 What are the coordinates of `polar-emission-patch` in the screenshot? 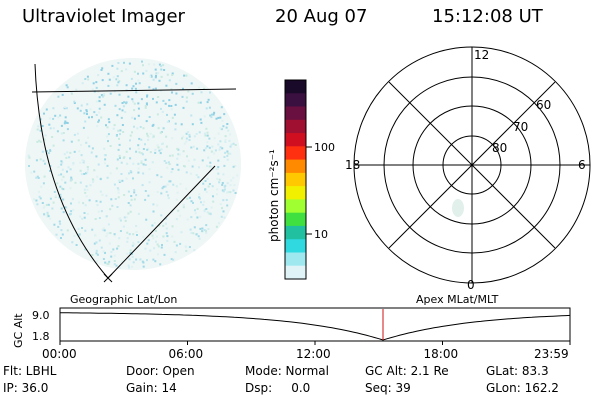 It's located at (458, 208).